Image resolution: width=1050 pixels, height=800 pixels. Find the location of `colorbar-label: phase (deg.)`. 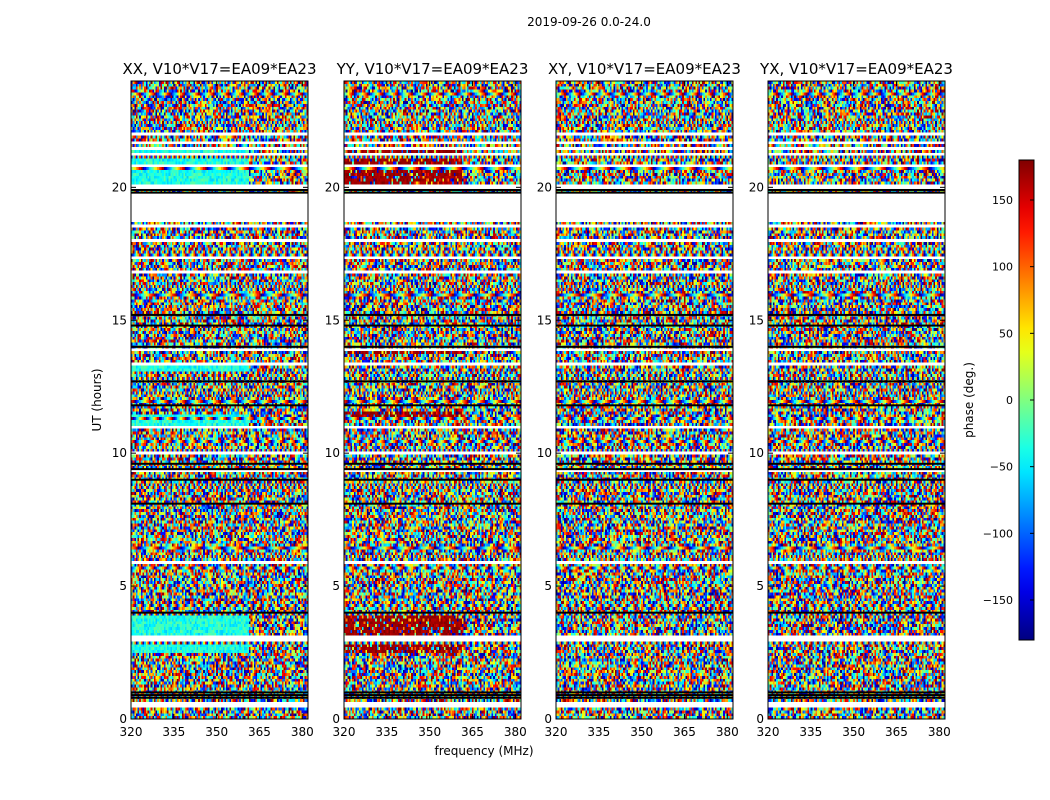

colorbar-label: phase (deg.) is located at coordinates (969, 400).